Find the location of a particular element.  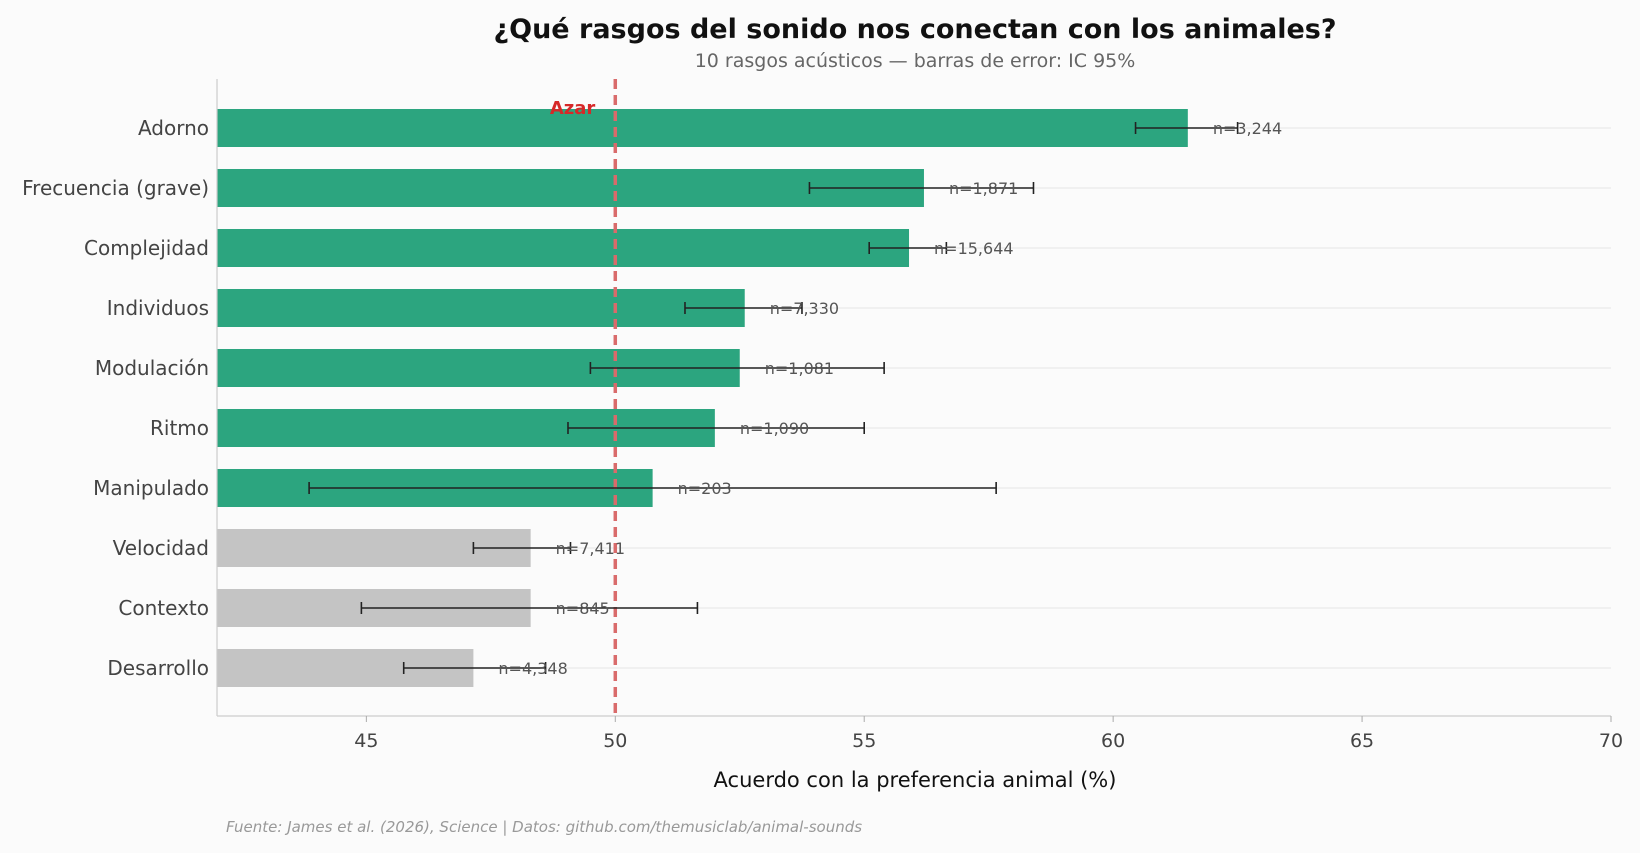

reference-line-layer: Azar is located at coordinates (584, 397).